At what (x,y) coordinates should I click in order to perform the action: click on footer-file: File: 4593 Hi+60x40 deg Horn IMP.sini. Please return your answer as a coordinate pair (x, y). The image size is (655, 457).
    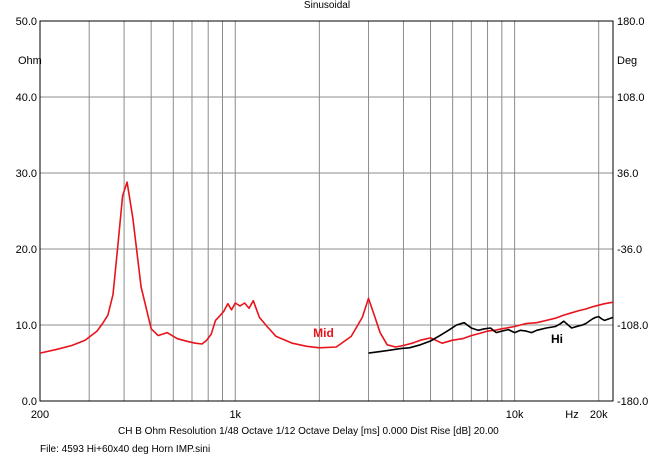
    Looking at the image, I should click on (125, 449).